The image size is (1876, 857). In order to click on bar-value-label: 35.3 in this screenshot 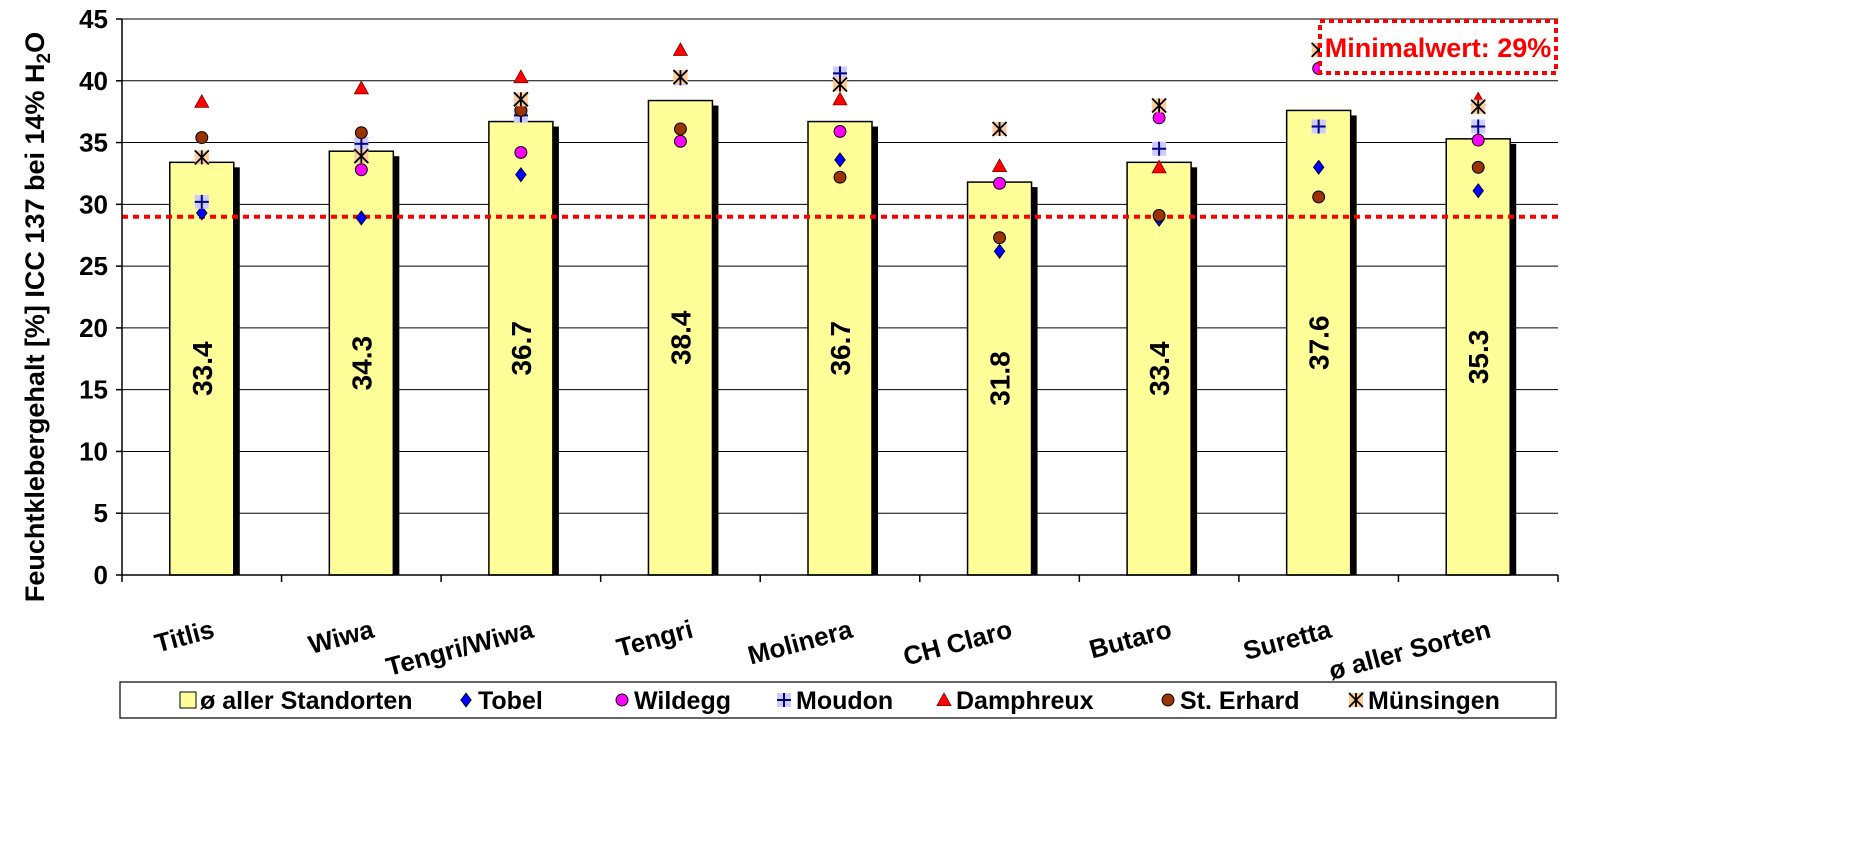, I will do `click(1478, 357)`.